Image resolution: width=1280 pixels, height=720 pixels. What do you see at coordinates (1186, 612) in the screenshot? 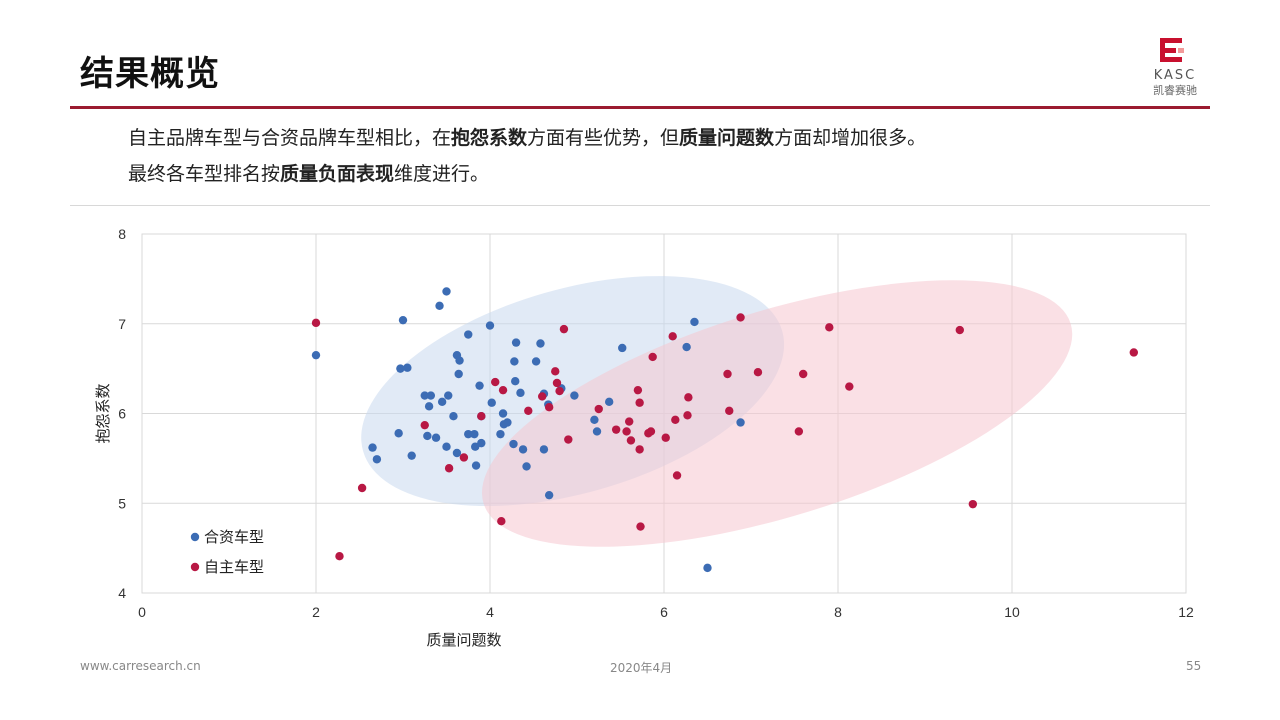
I see `x-tick-label: 12` at bounding box center [1186, 612].